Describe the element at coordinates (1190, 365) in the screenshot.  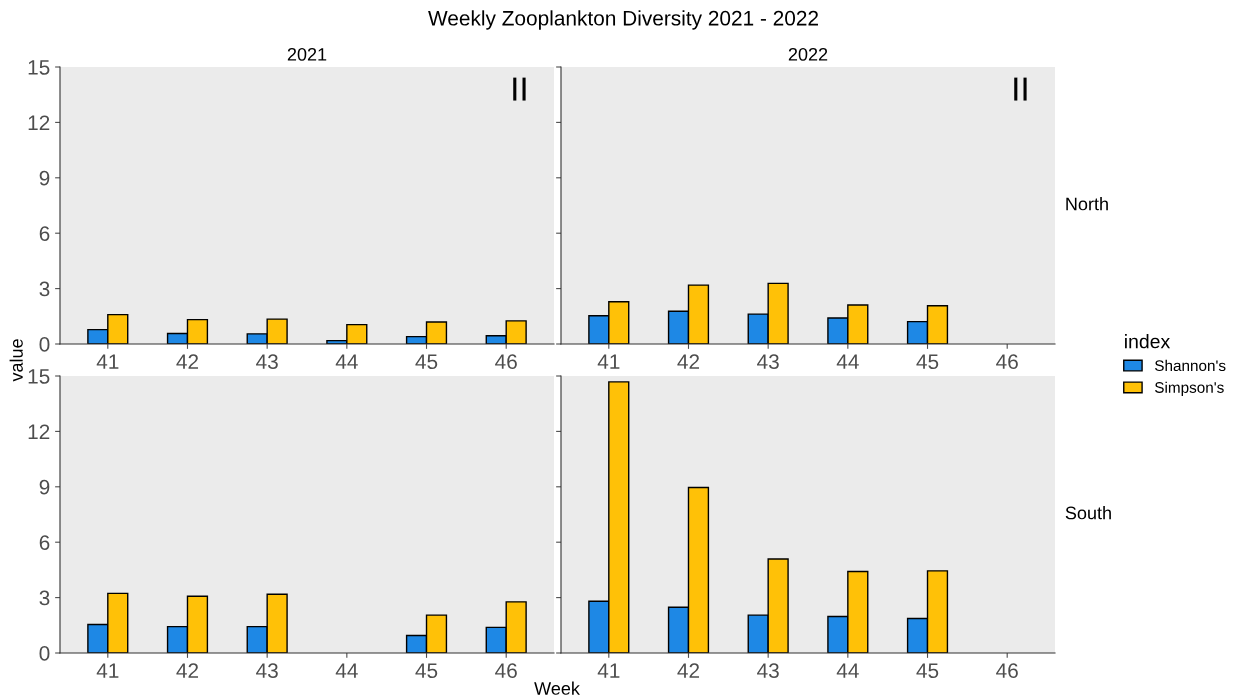
I see `legend-label: Shannon's` at that location.